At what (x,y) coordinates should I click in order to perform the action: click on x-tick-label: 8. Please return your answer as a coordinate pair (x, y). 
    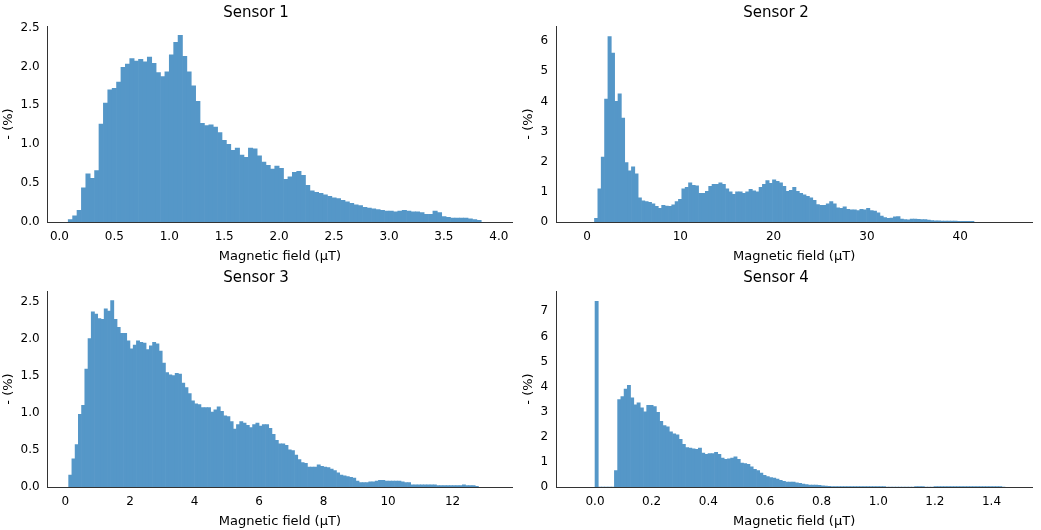
    Looking at the image, I should click on (323, 501).